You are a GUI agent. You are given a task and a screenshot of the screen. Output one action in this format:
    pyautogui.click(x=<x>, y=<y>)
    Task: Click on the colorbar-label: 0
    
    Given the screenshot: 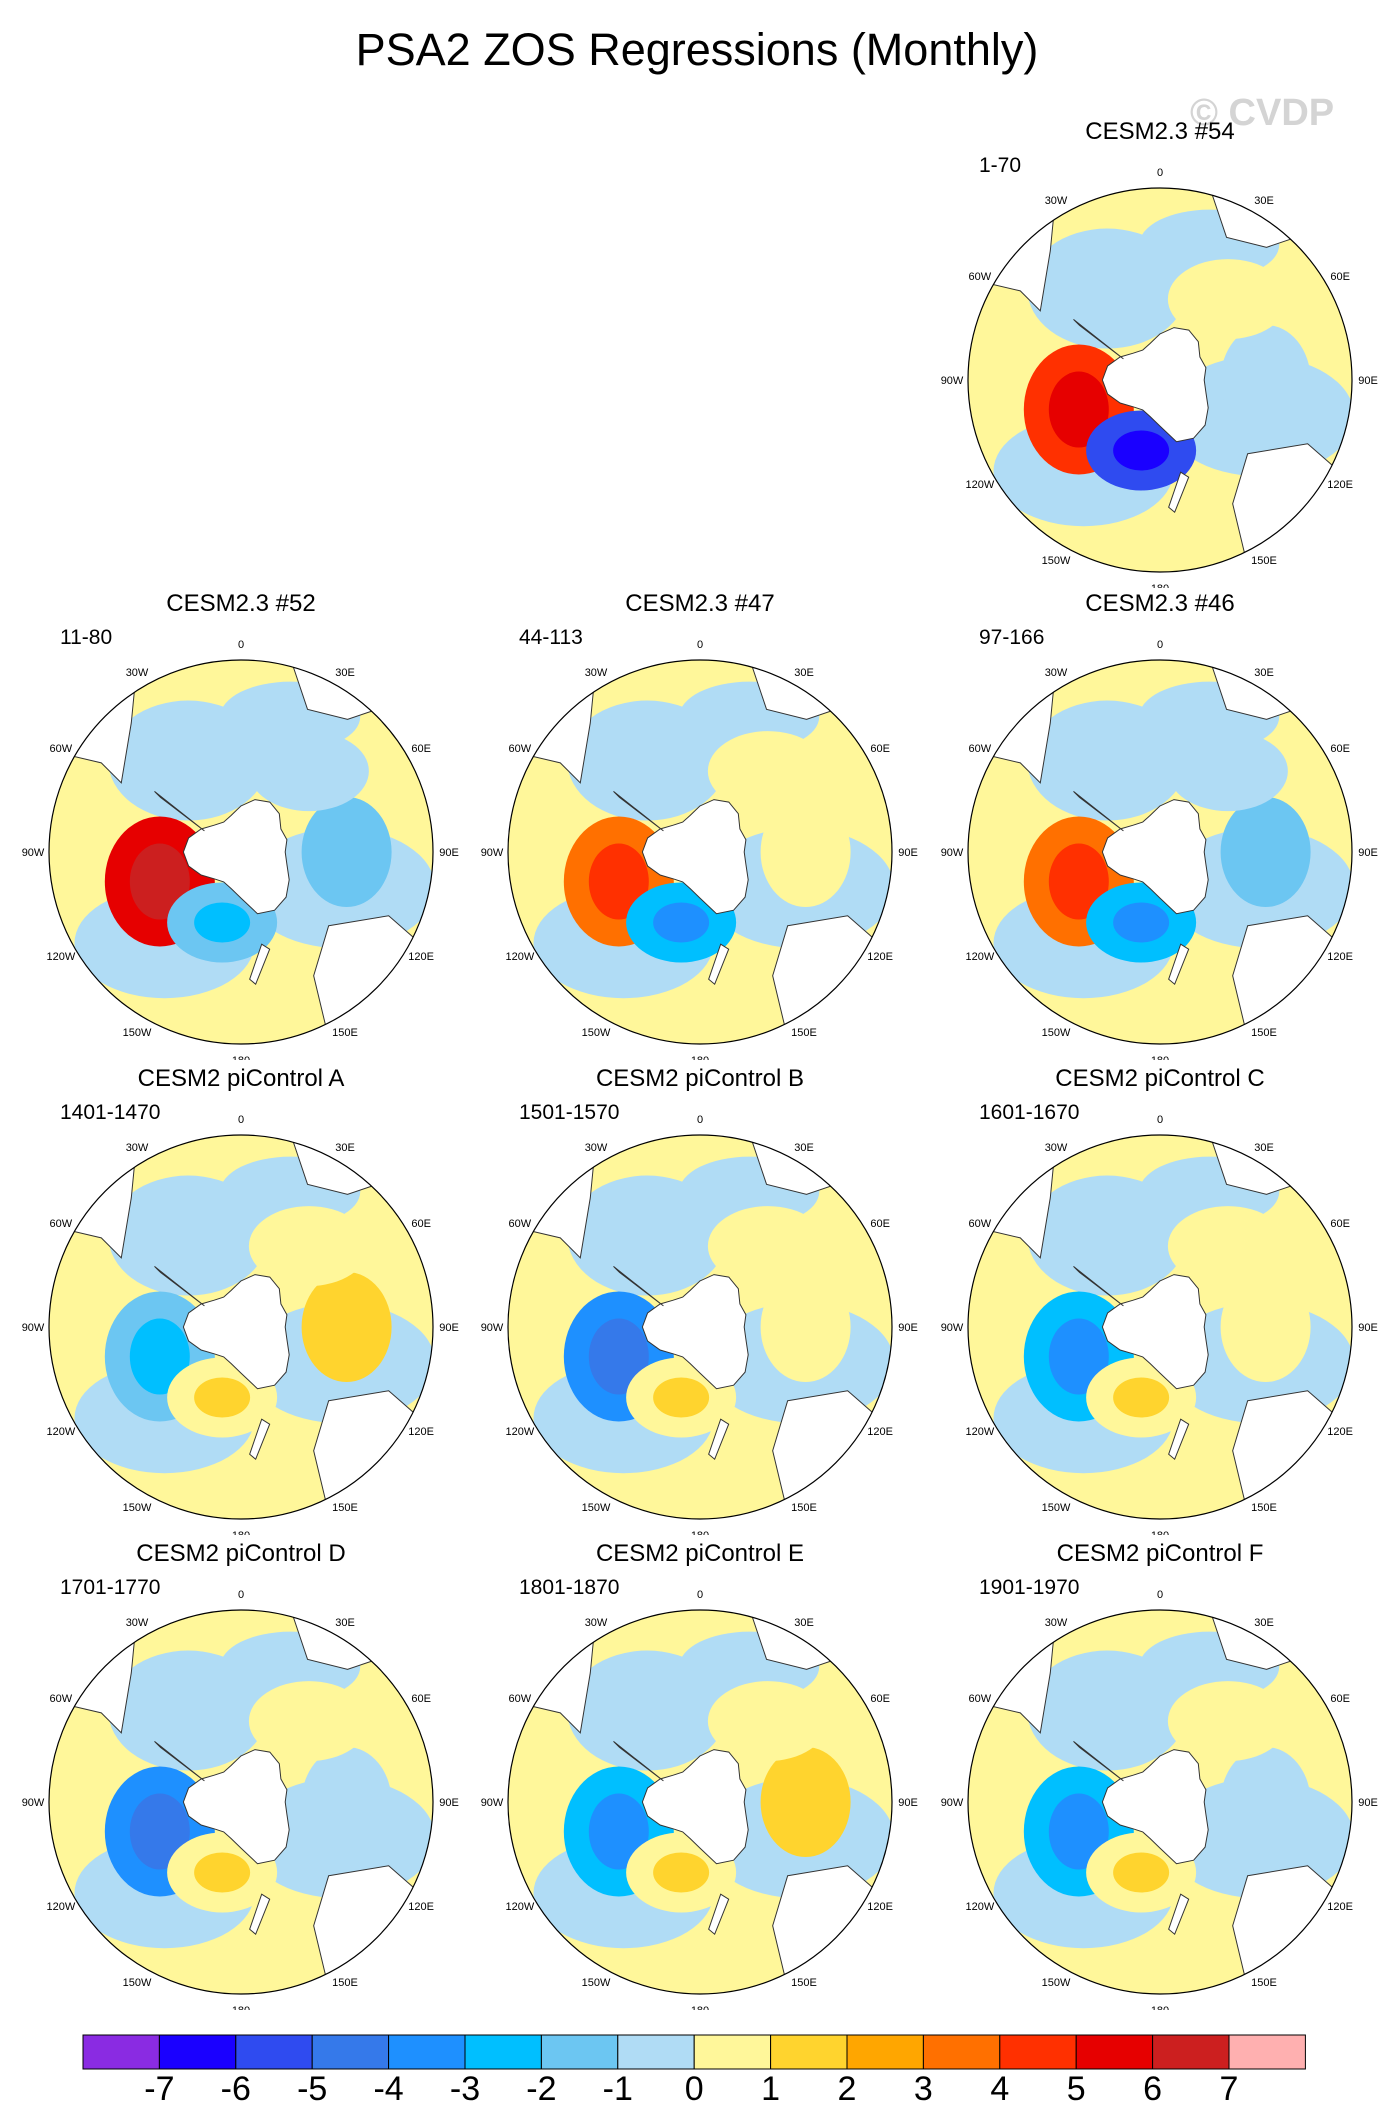 What is the action you would take?
    pyautogui.click(x=694, y=2089)
    